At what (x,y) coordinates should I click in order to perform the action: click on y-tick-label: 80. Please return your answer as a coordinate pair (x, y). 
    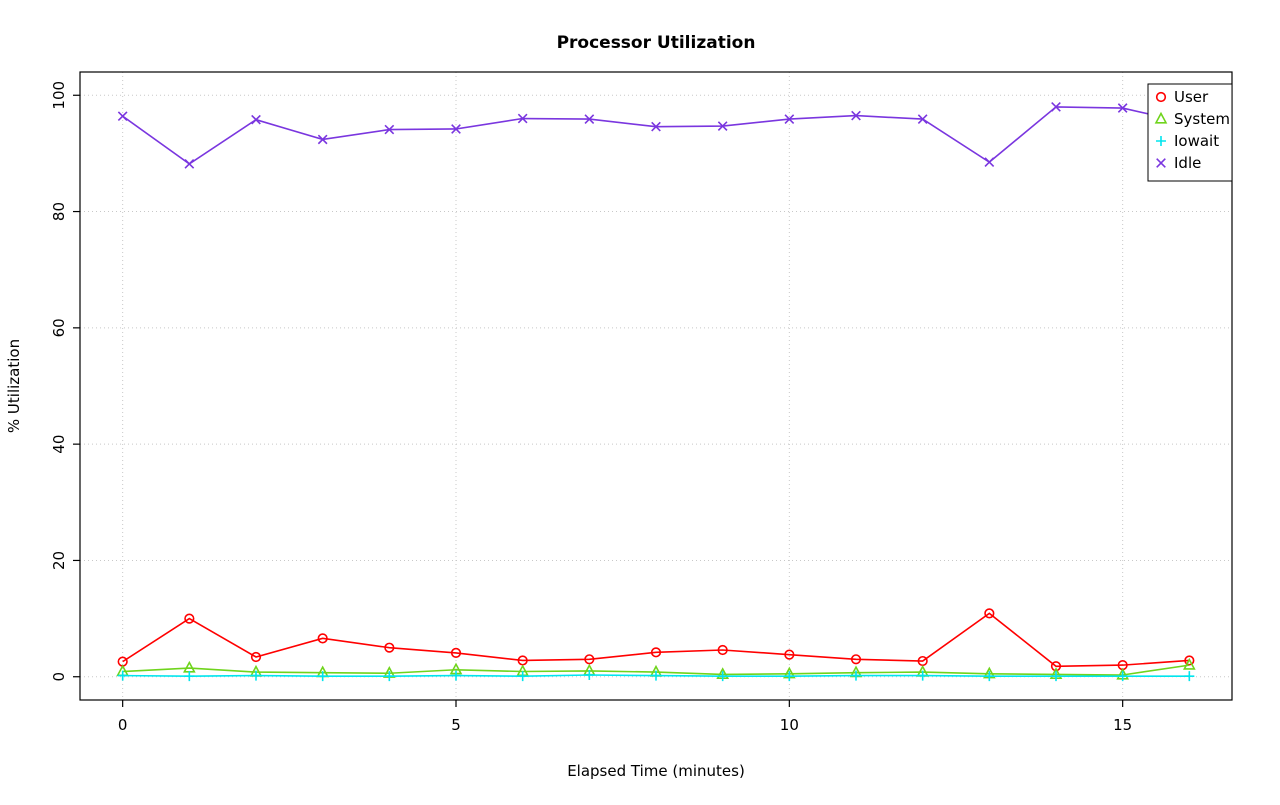
    Looking at the image, I should click on (59, 211).